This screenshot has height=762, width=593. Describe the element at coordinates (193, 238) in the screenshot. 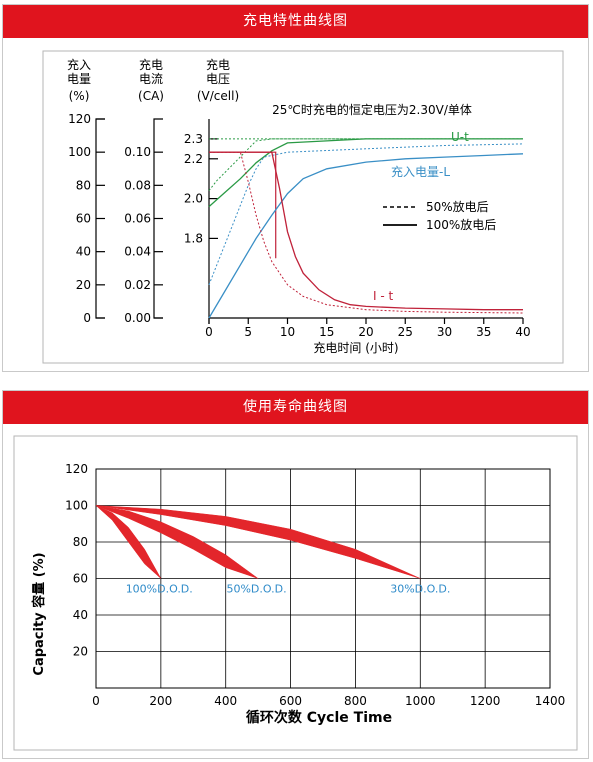

I see `voltage-tick-label: 1.8` at that location.